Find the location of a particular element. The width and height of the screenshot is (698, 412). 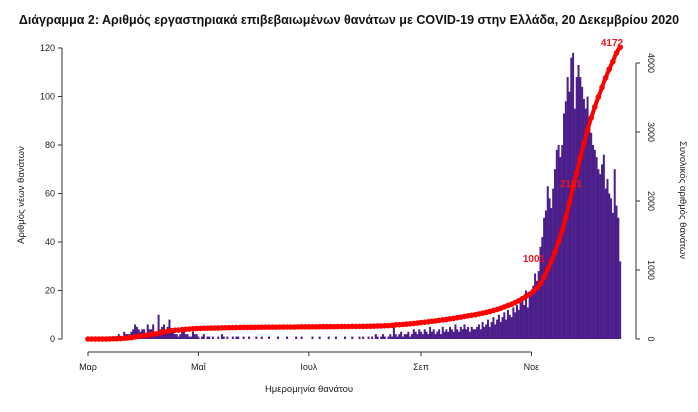

y-right-tick-label: 3000 is located at coordinates (651, 132).